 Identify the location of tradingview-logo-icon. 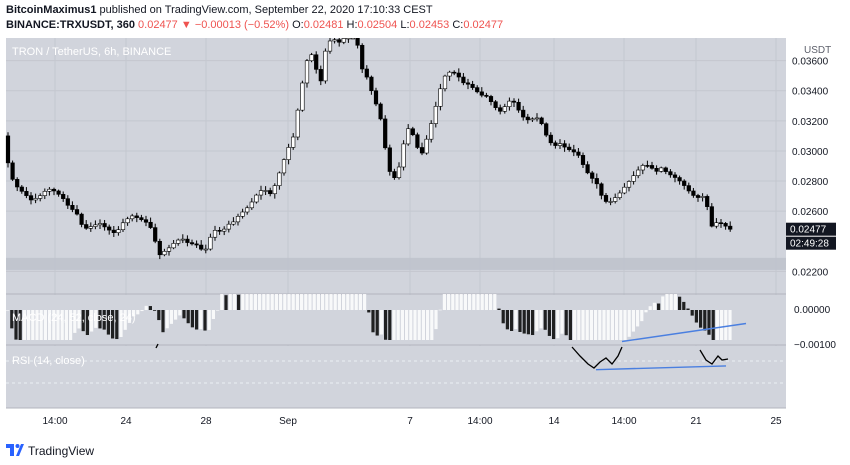
(15, 450).